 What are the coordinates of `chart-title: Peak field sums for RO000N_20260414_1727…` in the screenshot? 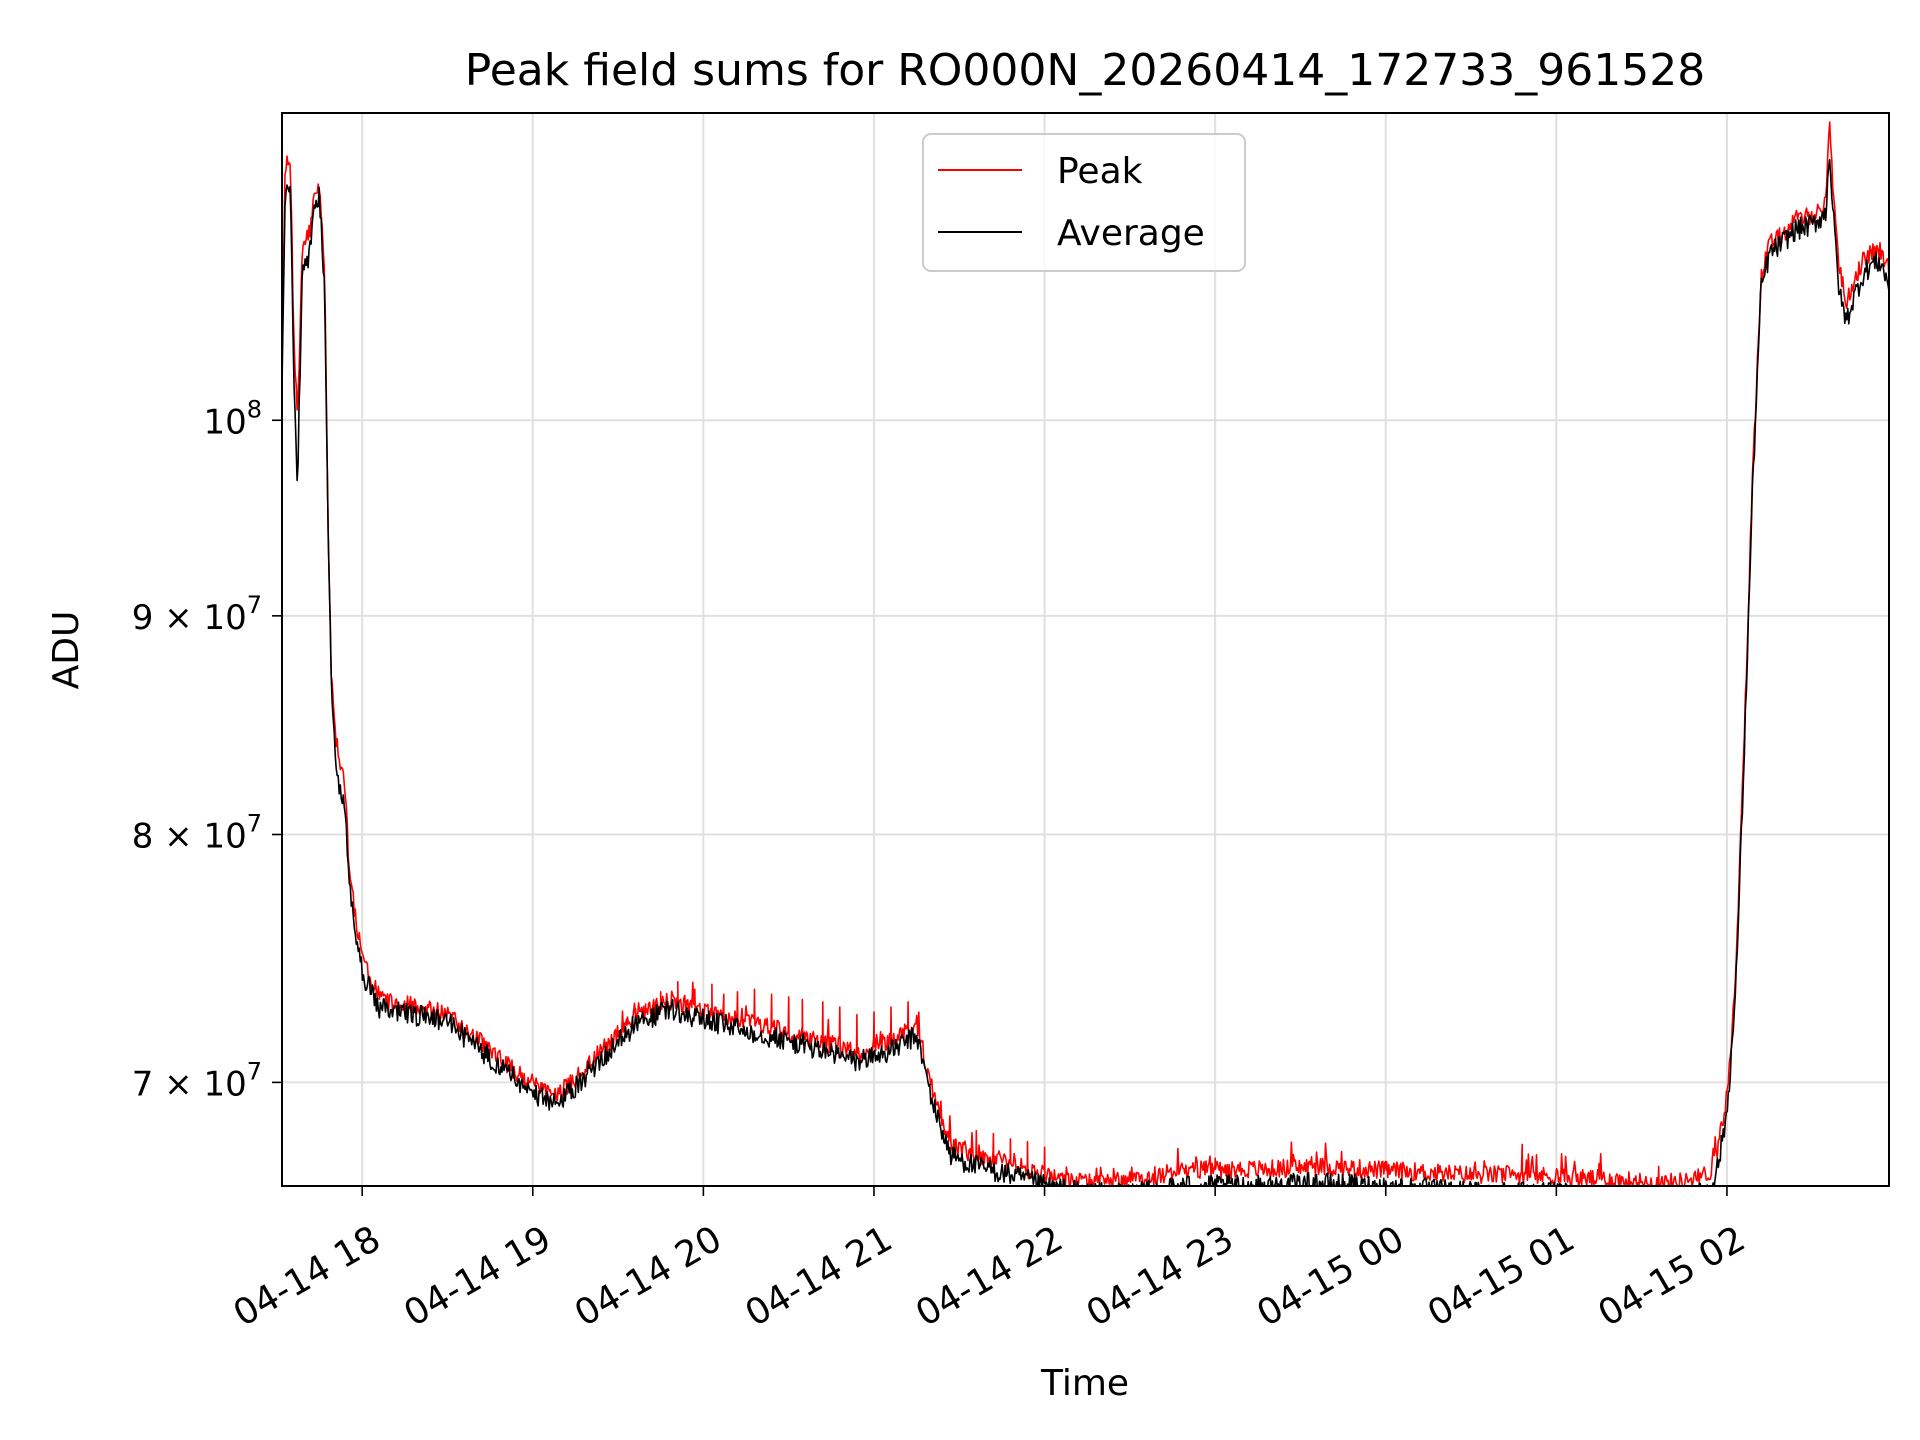 It's located at (1085, 70).